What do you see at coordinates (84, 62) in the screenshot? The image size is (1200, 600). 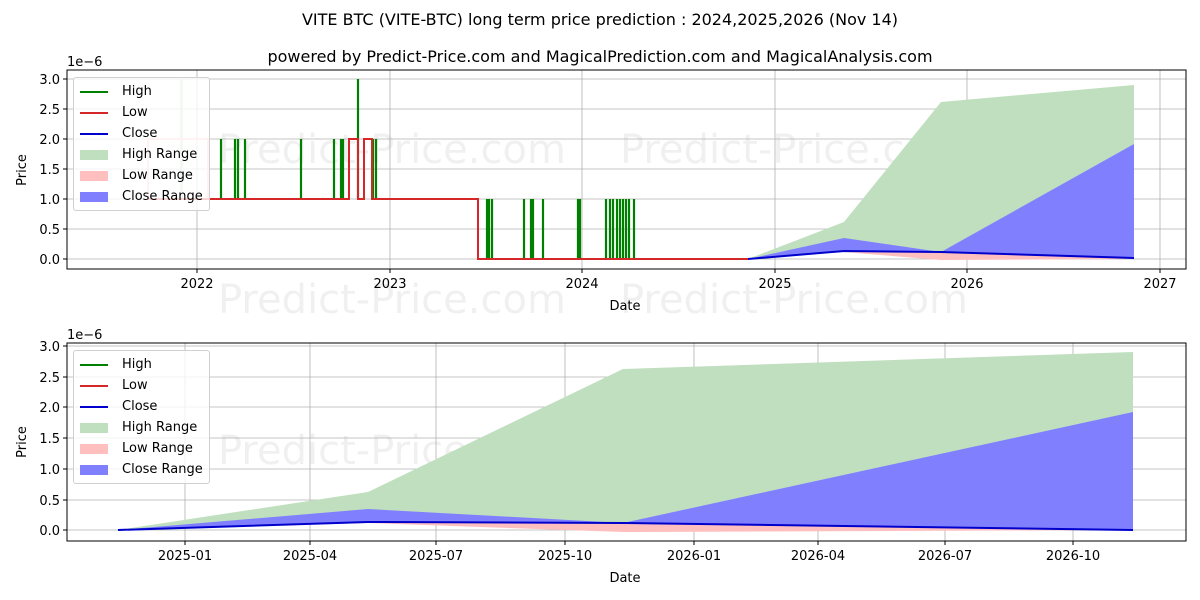 I see `top-offset-label: 1e−6` at bounding box center [84, 62].